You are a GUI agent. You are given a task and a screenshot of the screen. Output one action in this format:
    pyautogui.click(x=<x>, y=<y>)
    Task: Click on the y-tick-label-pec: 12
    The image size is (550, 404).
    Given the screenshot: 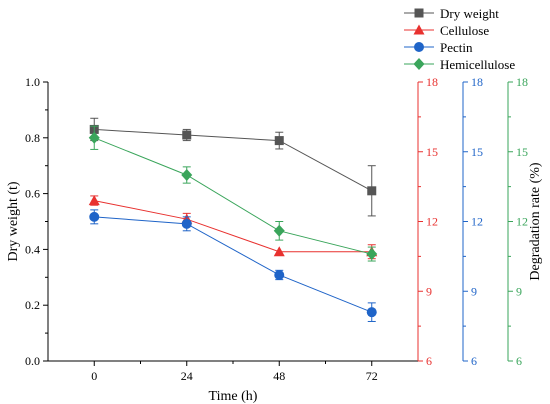 What is the action you would take?
    pyautogui.click(x=477, y=222)
    